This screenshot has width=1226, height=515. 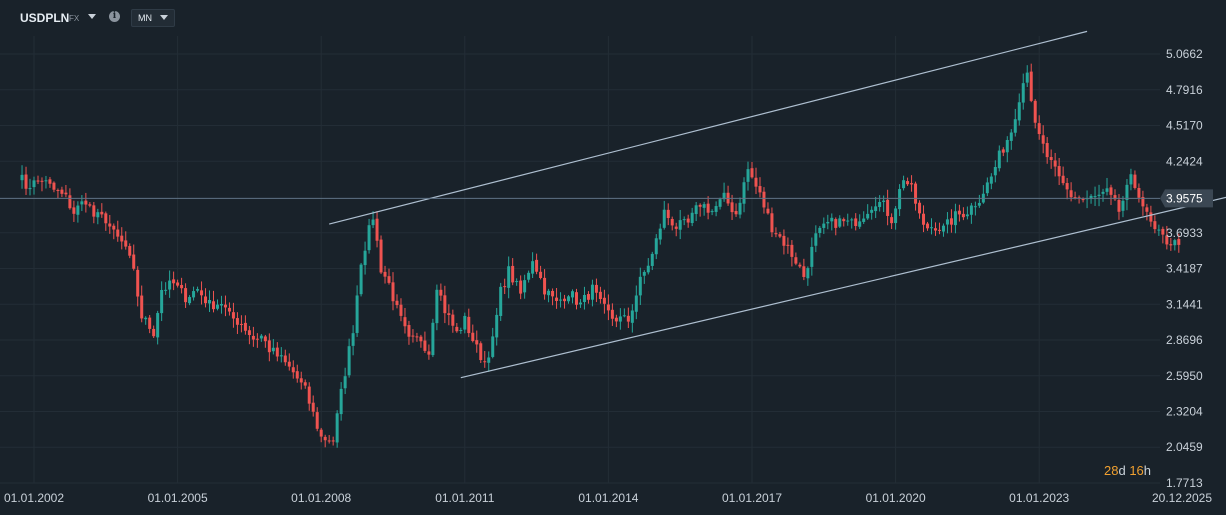 I want to click on current-price-label: 3.9575, so click(x=1184, y=198).